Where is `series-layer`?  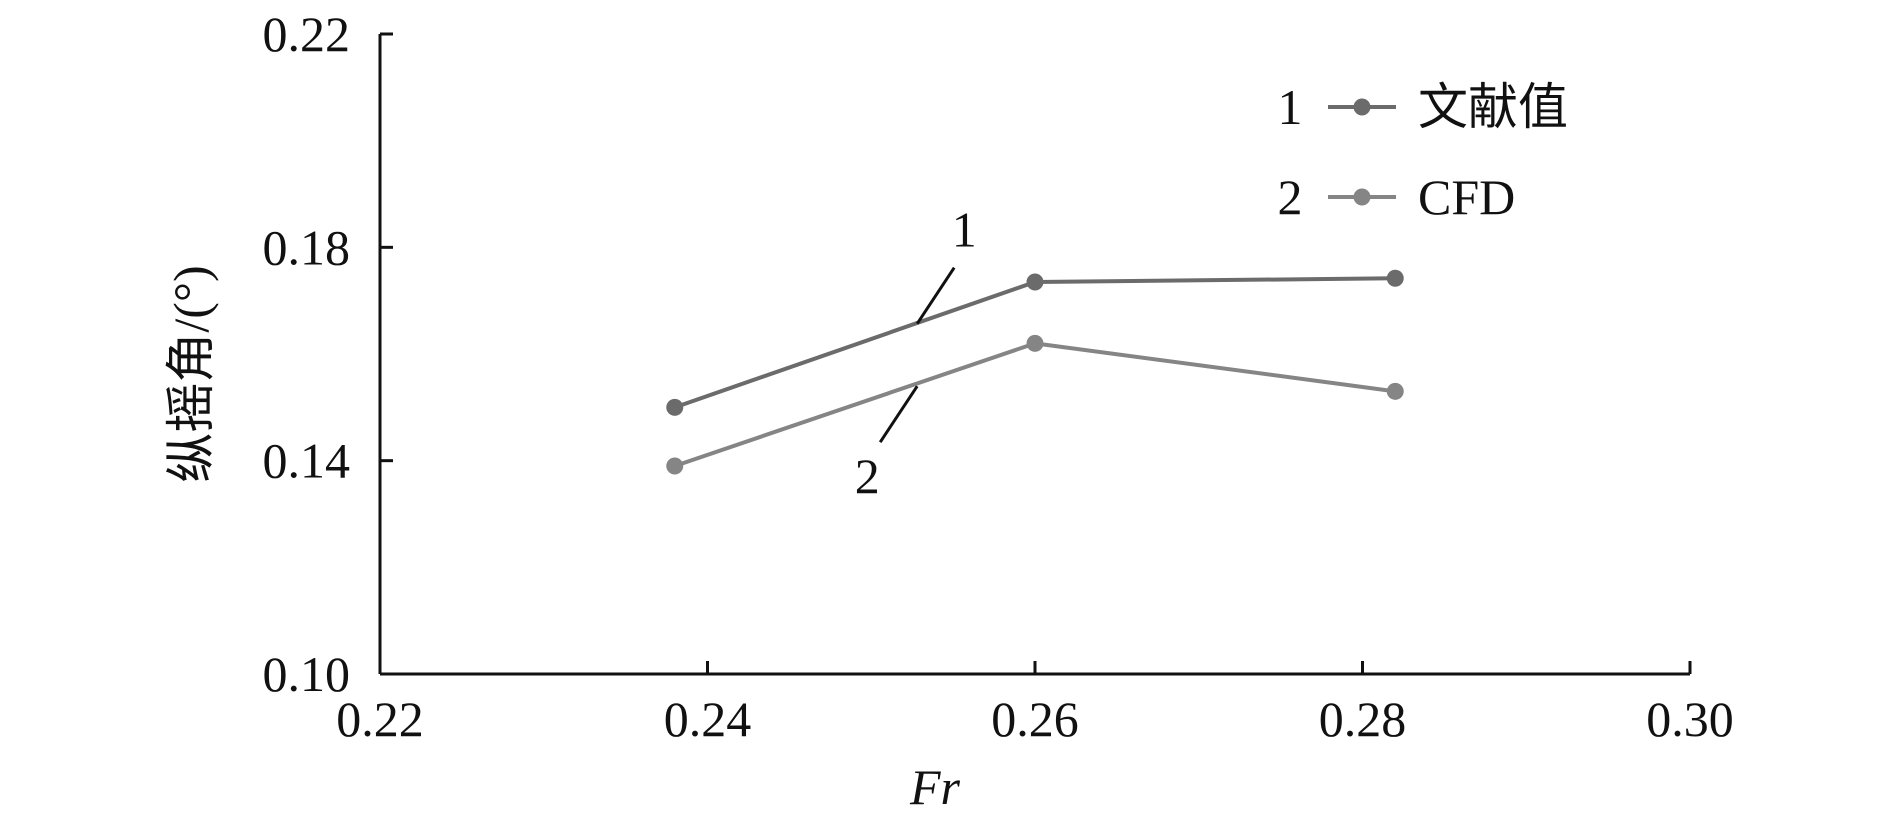 series-layer is located at coordinates (1035, 372).